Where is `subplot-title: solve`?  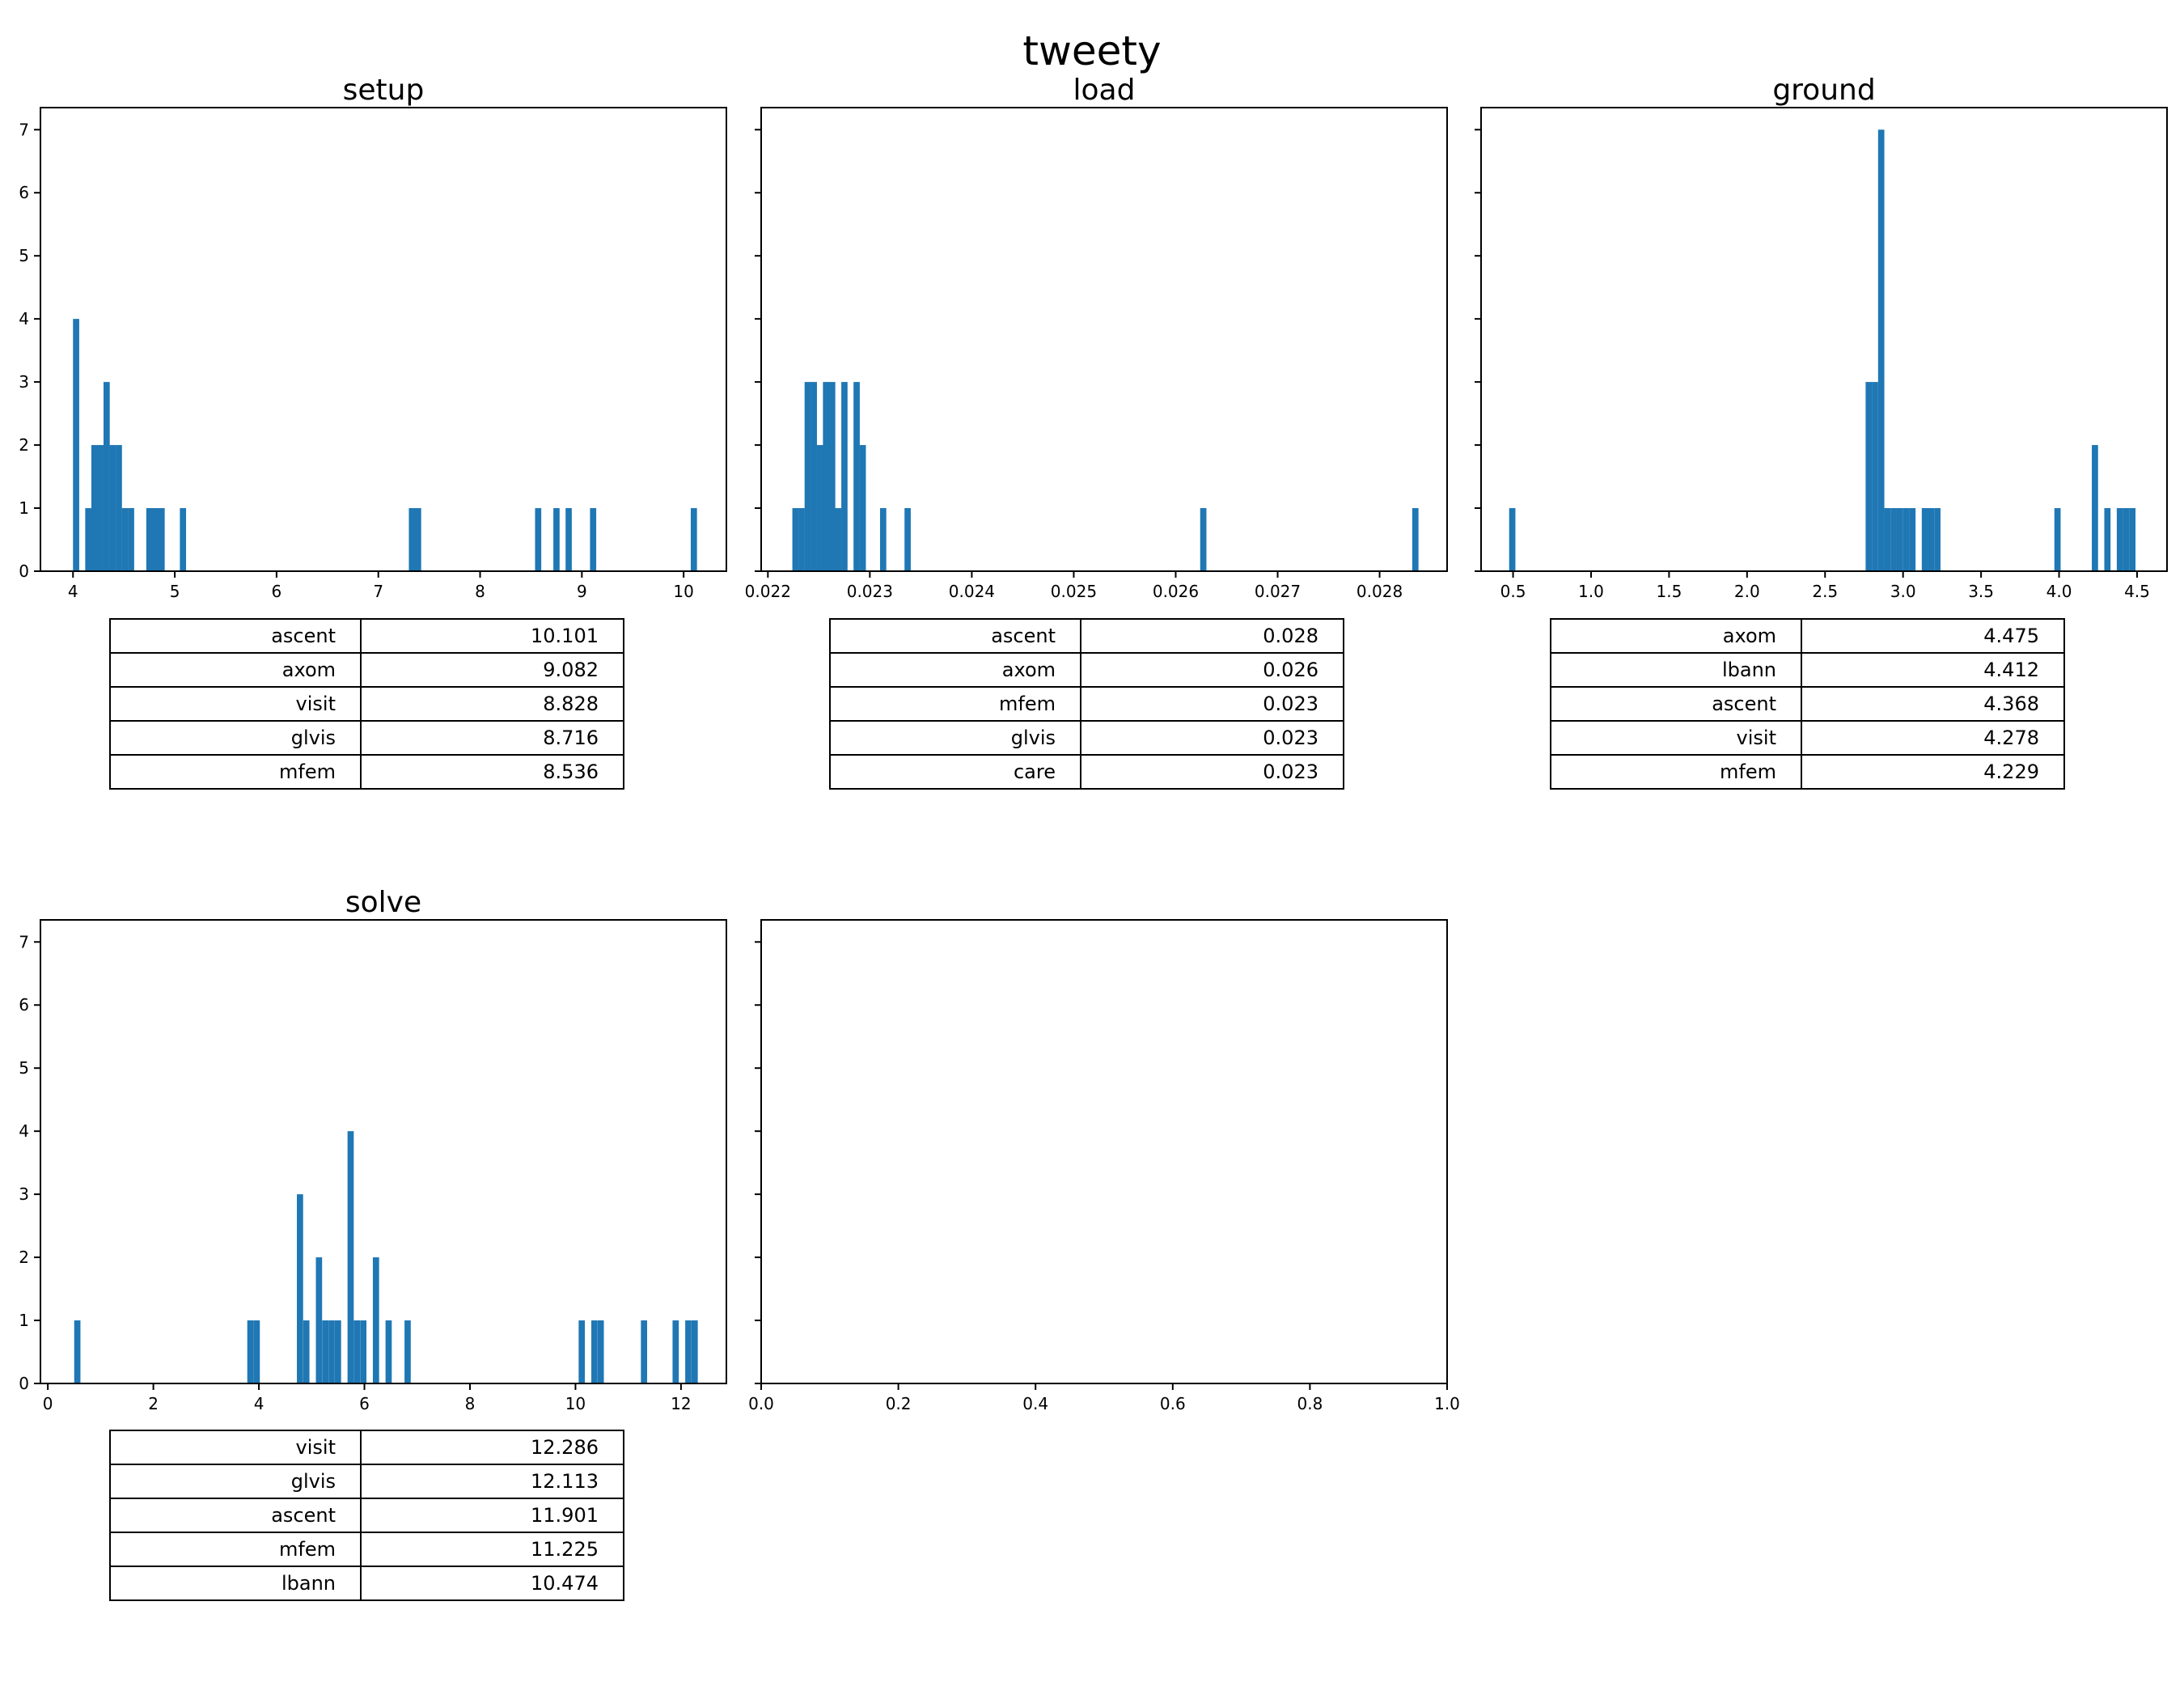 subplot-title: solve is located at coordinates (383, 902).